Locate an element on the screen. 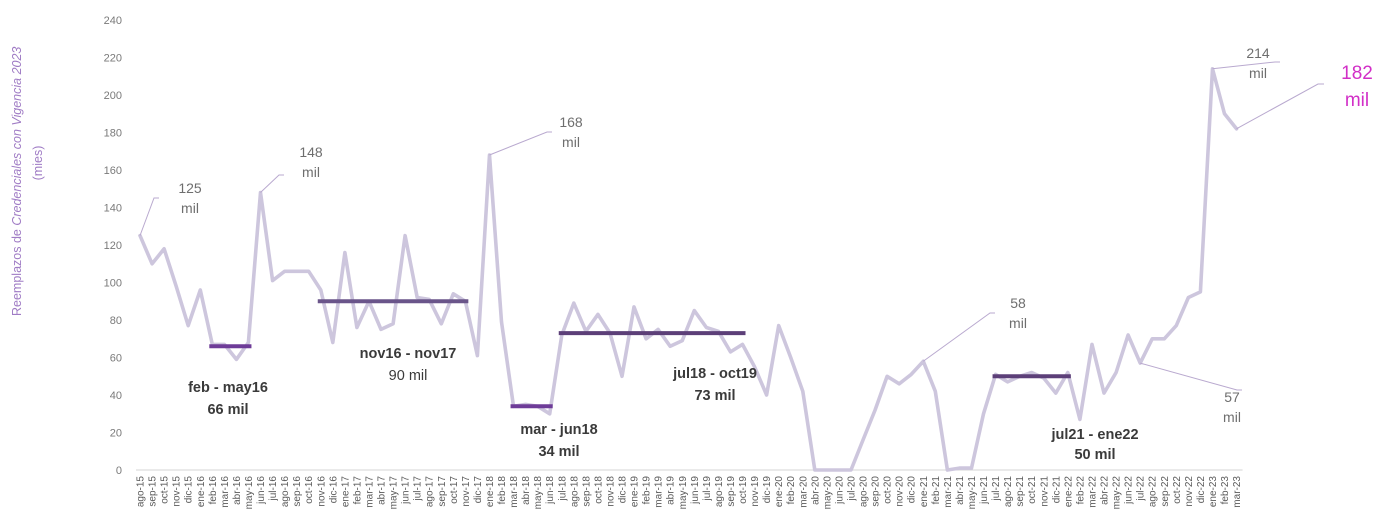  x-tick-label: dic-17 is located at coordinates (478, 490).